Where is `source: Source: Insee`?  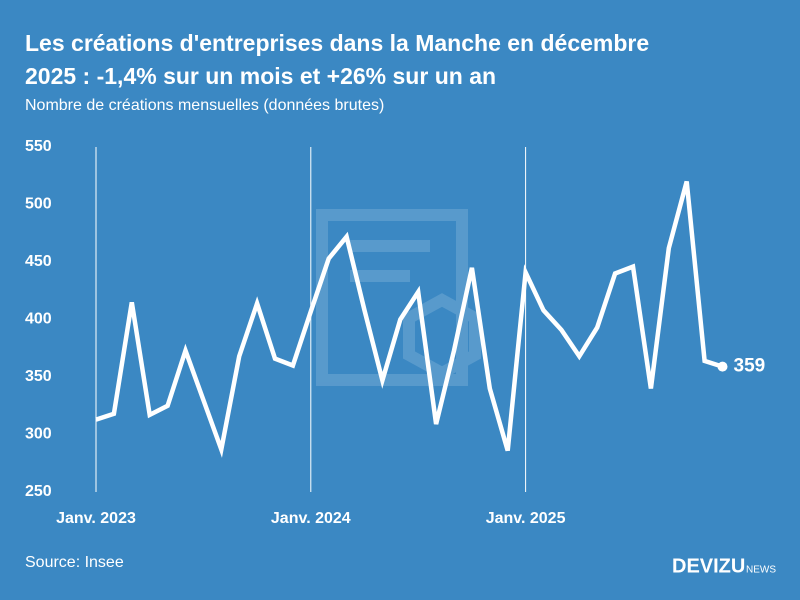
source: Source: Insee is located at coordinates (74, 562).